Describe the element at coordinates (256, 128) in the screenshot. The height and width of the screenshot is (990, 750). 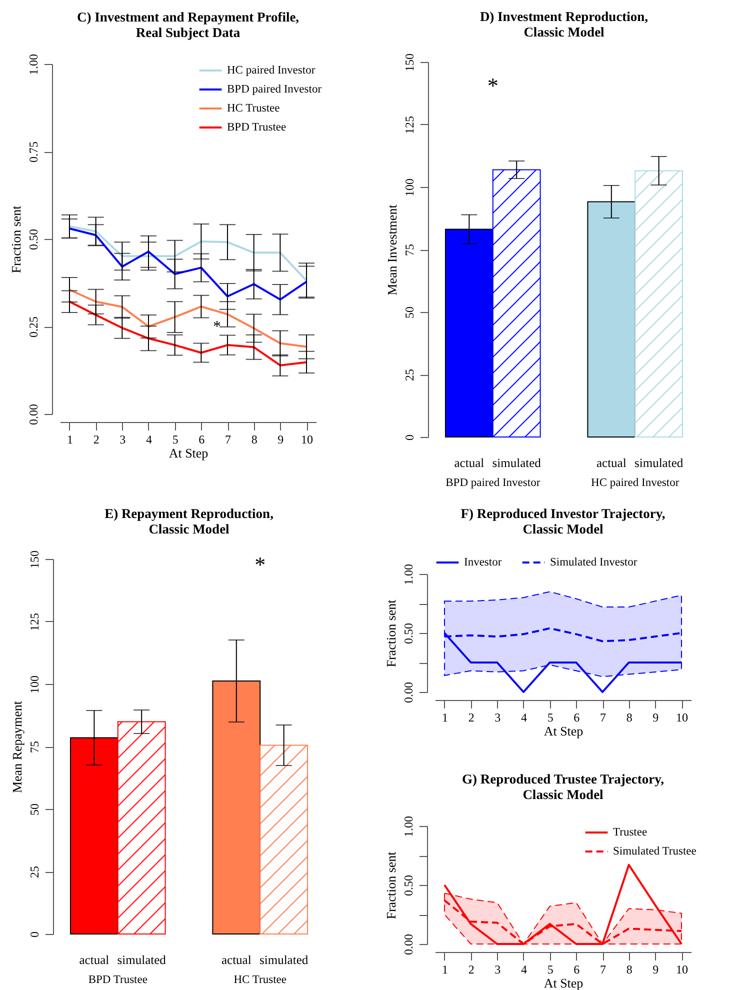
I see `legend-label: BPD Trustee` at that location.